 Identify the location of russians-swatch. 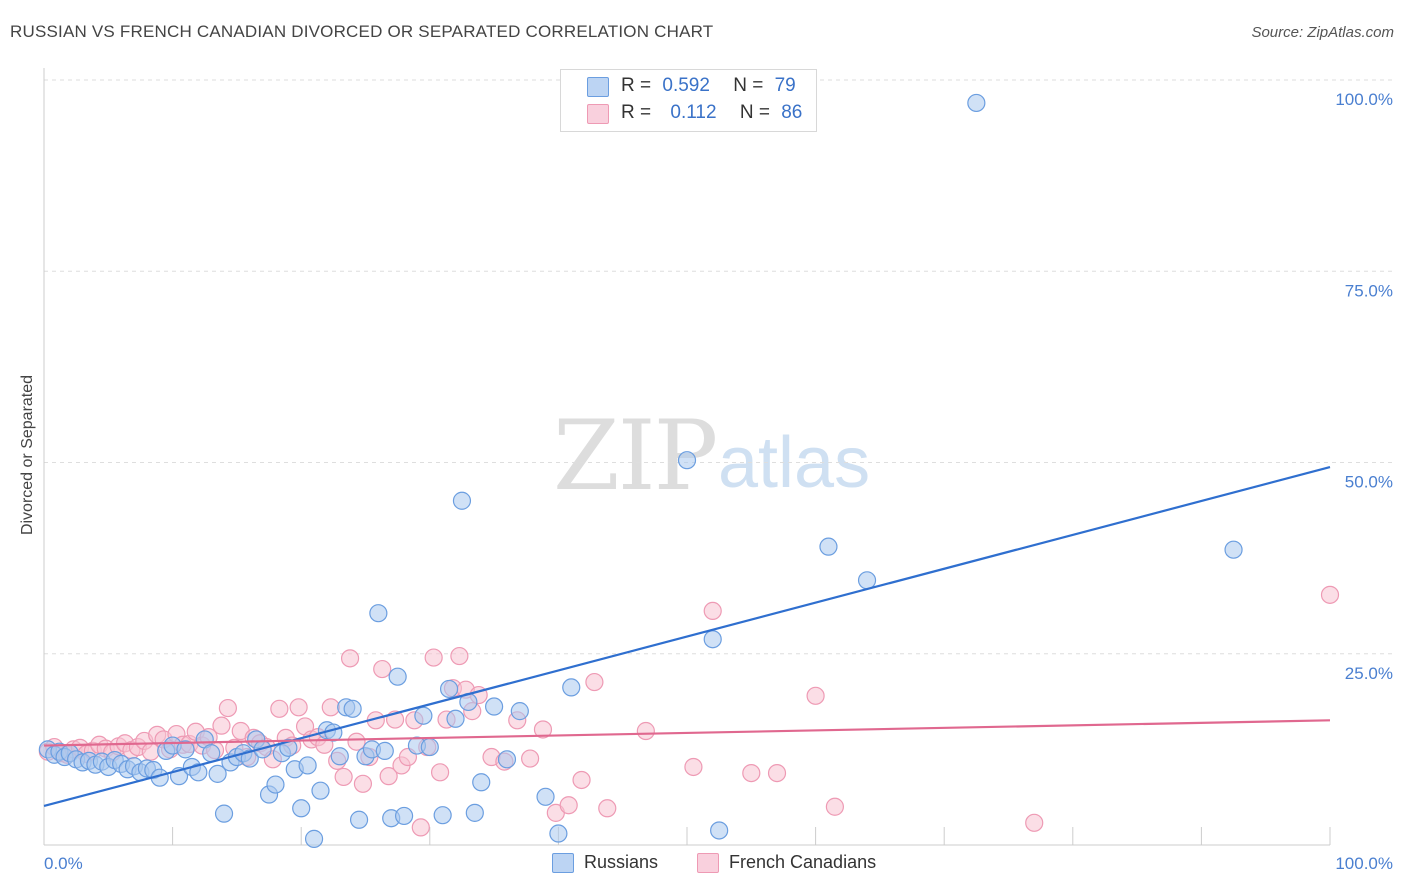
(598, 87).